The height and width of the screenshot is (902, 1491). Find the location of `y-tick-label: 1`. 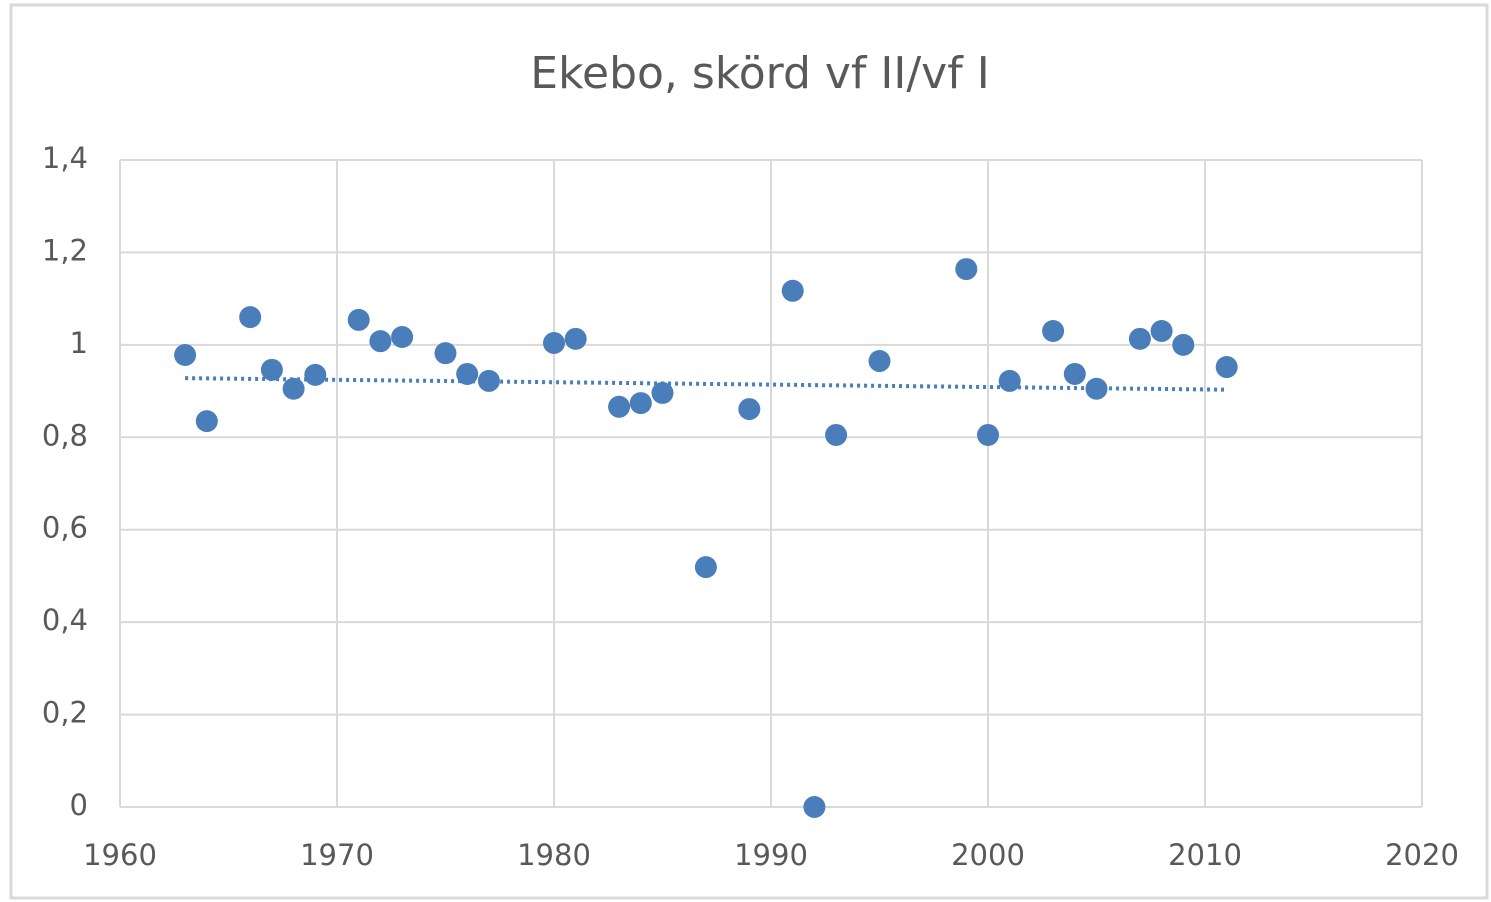

y-tick-label: 1 is located at coordinates (79, 343).